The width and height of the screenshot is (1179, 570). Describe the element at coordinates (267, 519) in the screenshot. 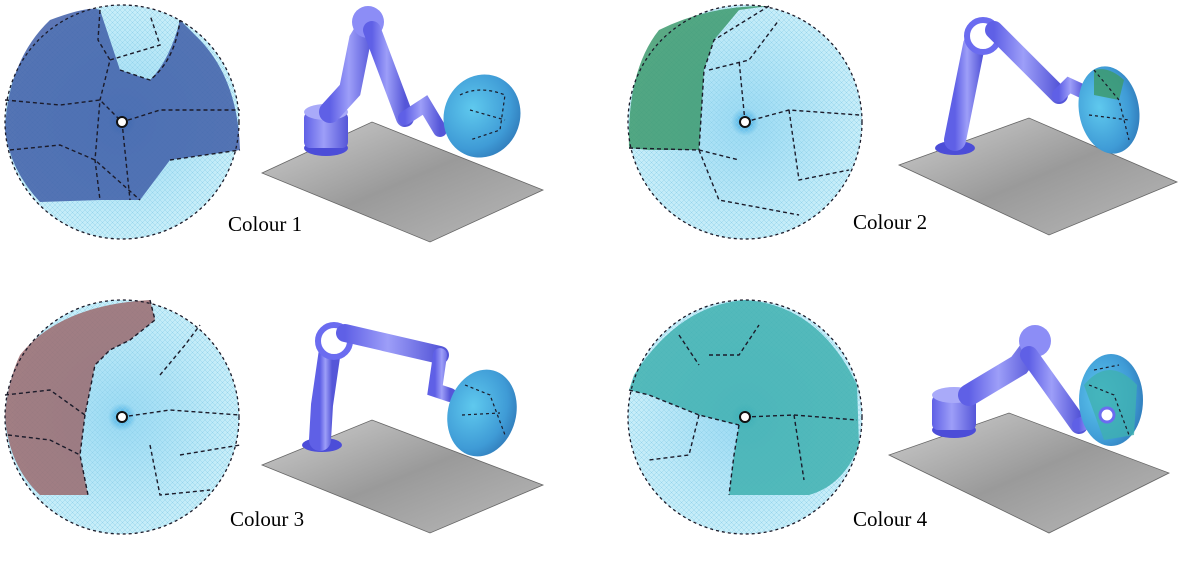

I see `panel-label: Colour 3` at that location.